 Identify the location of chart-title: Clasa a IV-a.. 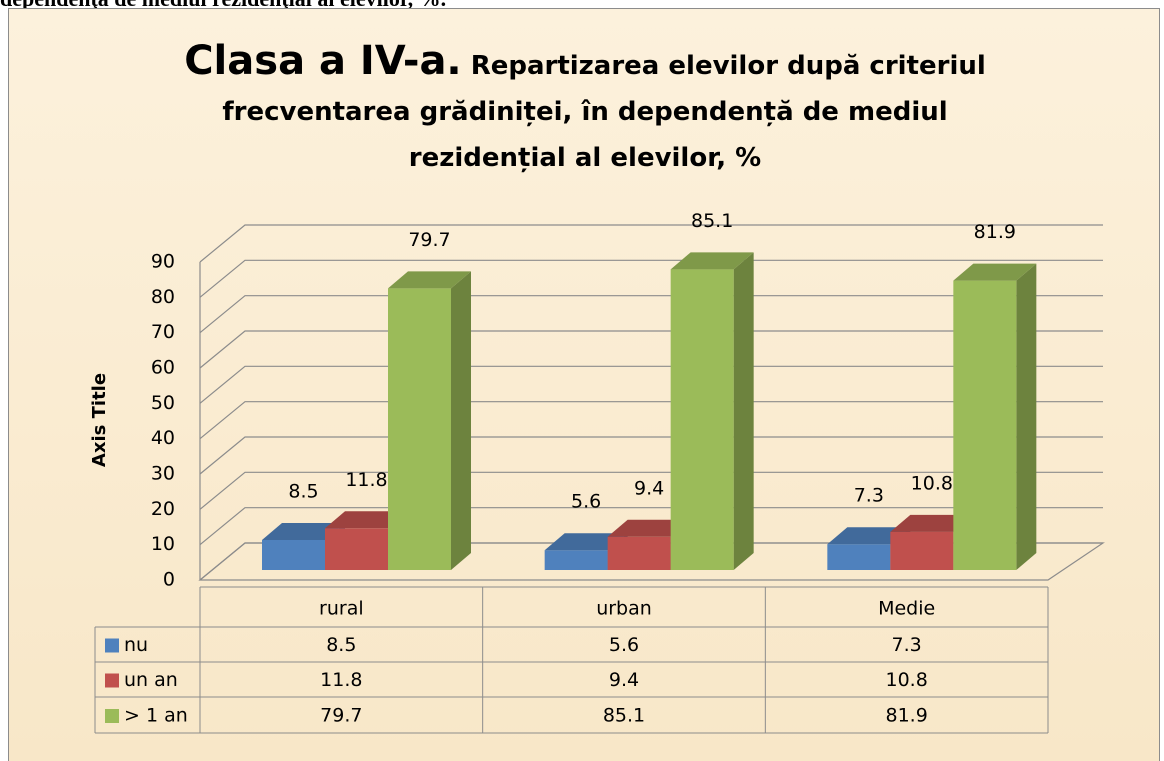
(323, 61).